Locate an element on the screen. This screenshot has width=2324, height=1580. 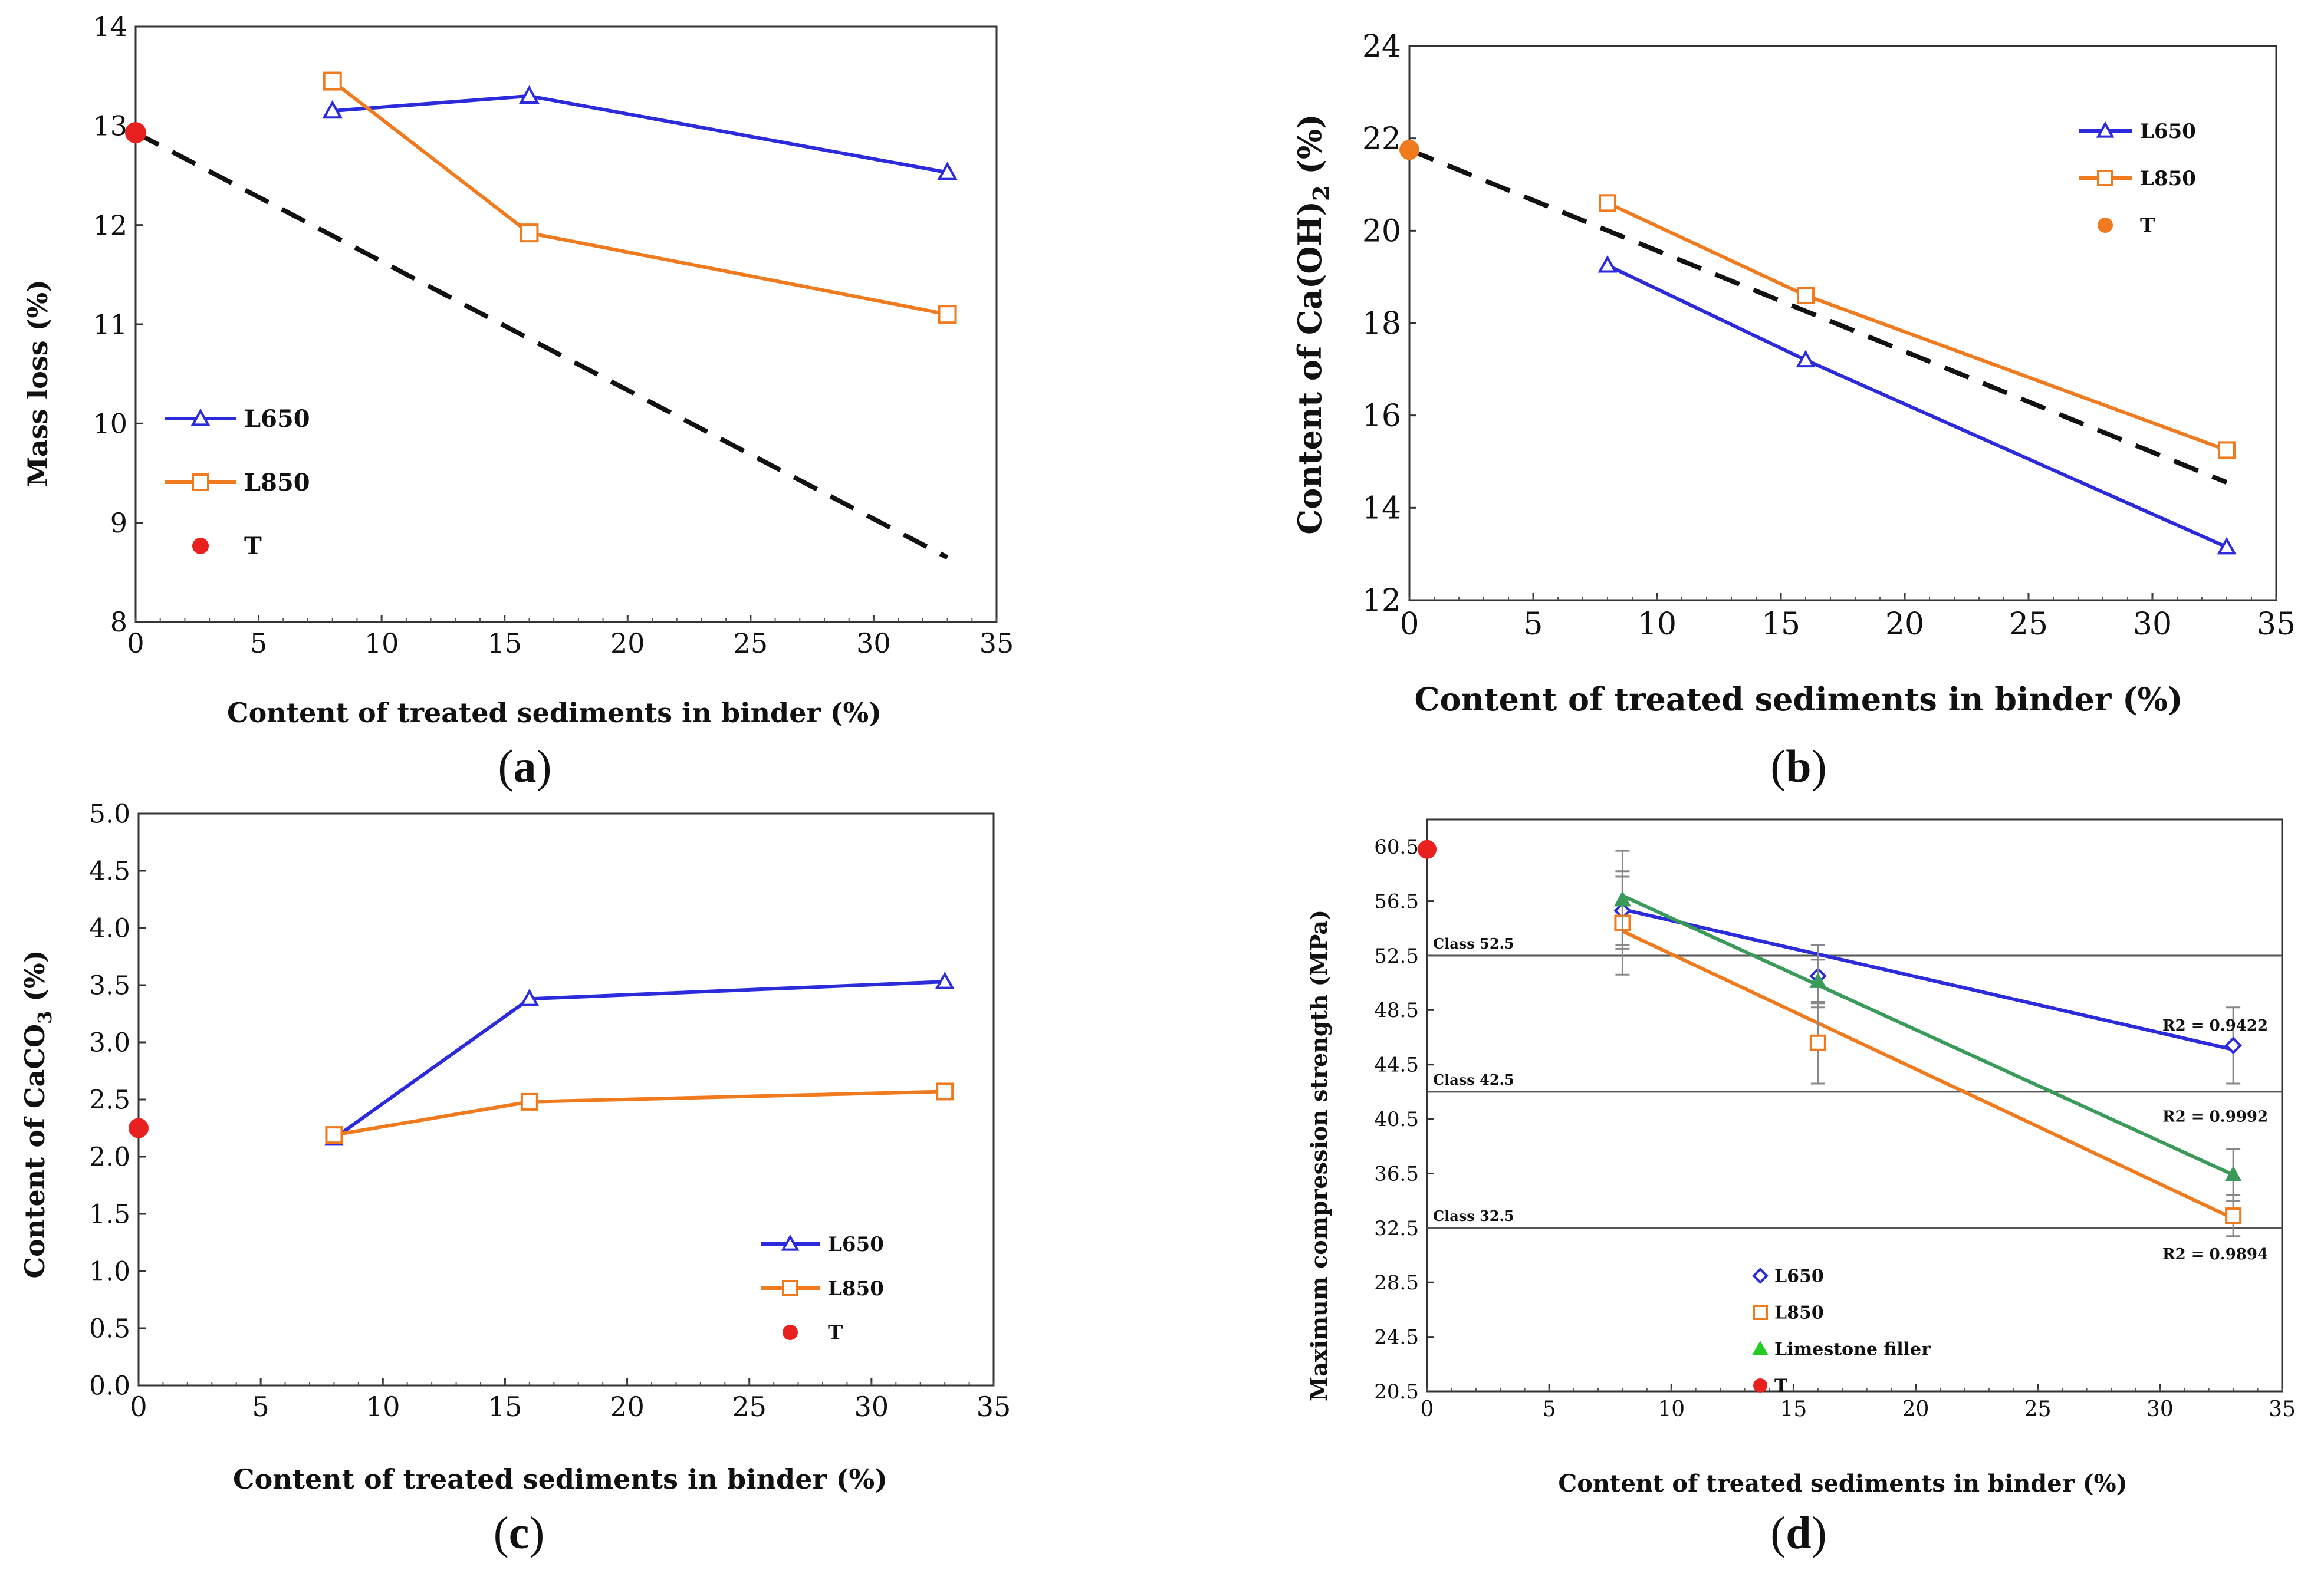
class-line-label-0: Class 52.5 is located at coordinates (1473, 944).